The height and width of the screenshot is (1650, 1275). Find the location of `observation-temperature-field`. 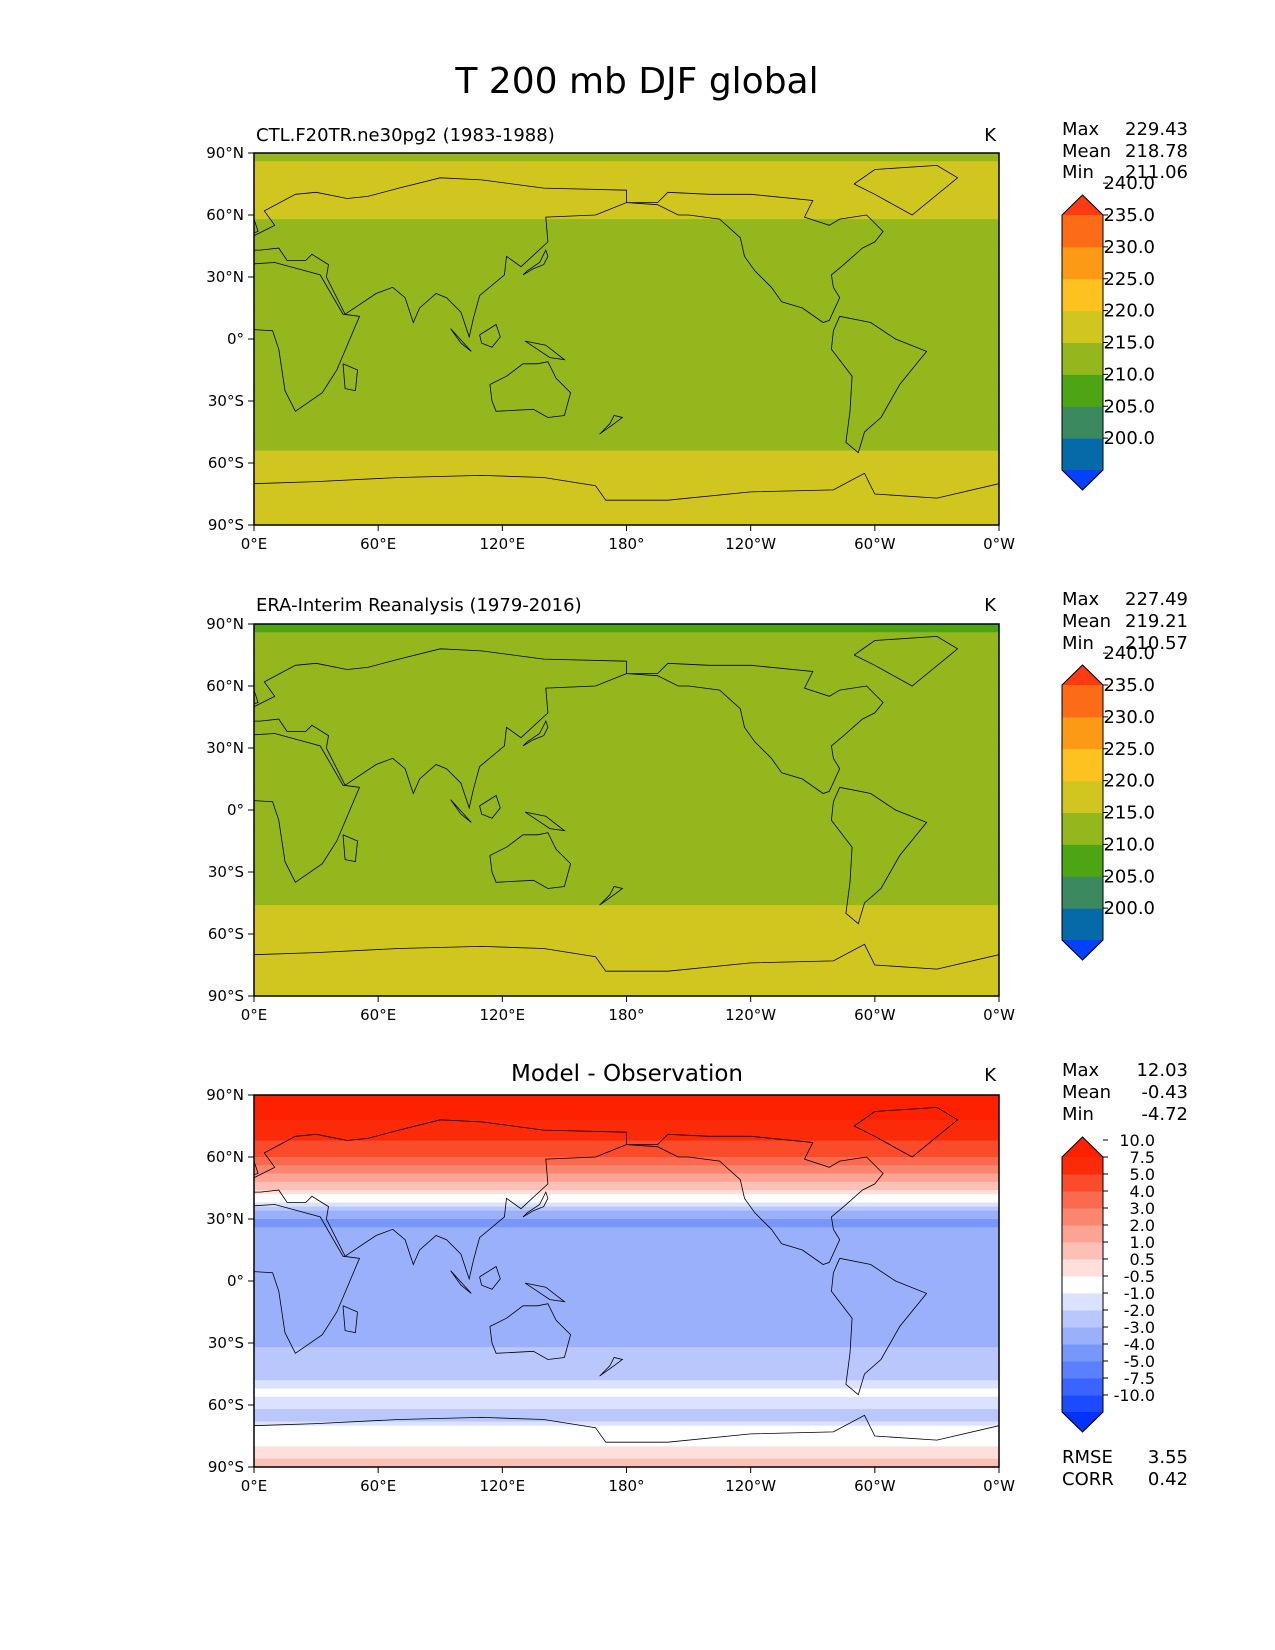

observation-temperature-field is located at coordinates (626, 810).